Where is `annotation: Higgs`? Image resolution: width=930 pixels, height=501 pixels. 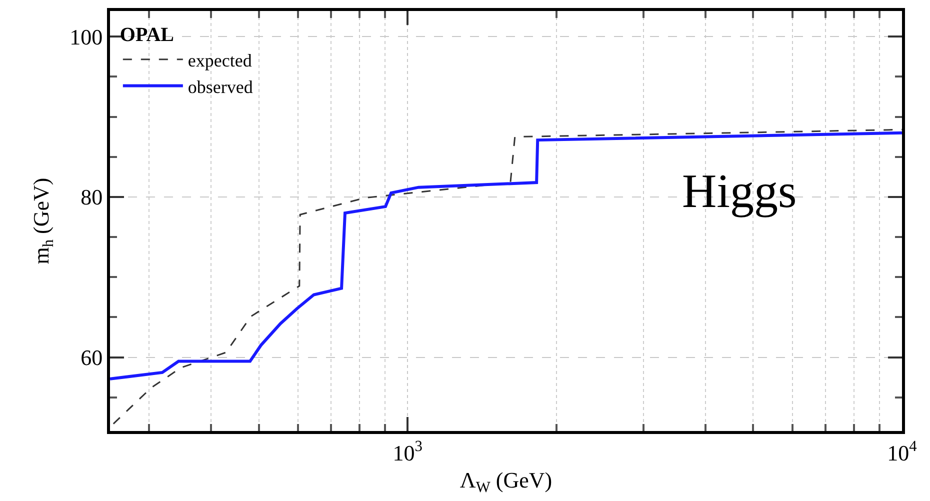 annotation: Higgs is located at coordinates (739, 191).